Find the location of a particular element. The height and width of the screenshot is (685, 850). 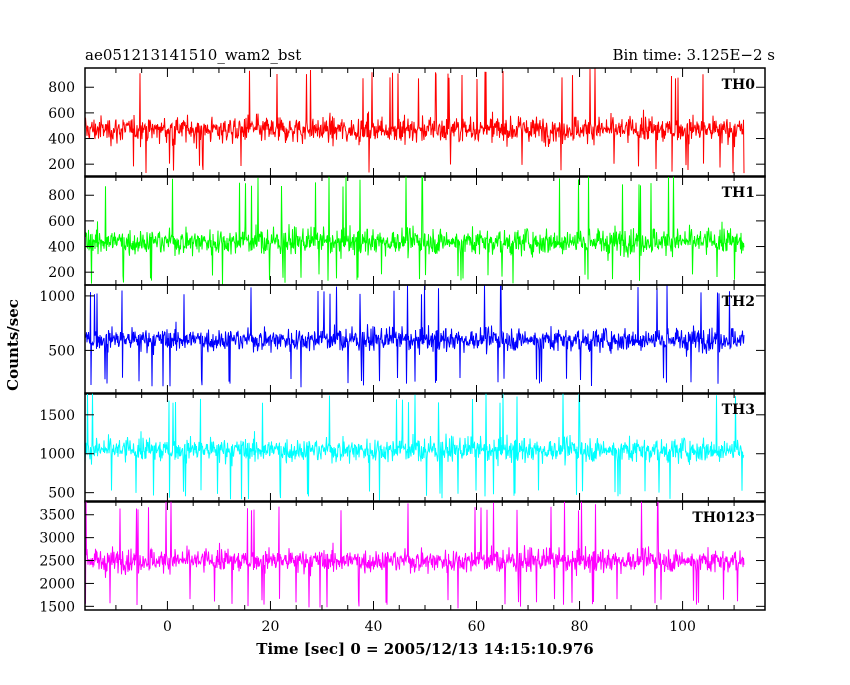

y-tick-label: 2500 is located at coordinates (57, 562).